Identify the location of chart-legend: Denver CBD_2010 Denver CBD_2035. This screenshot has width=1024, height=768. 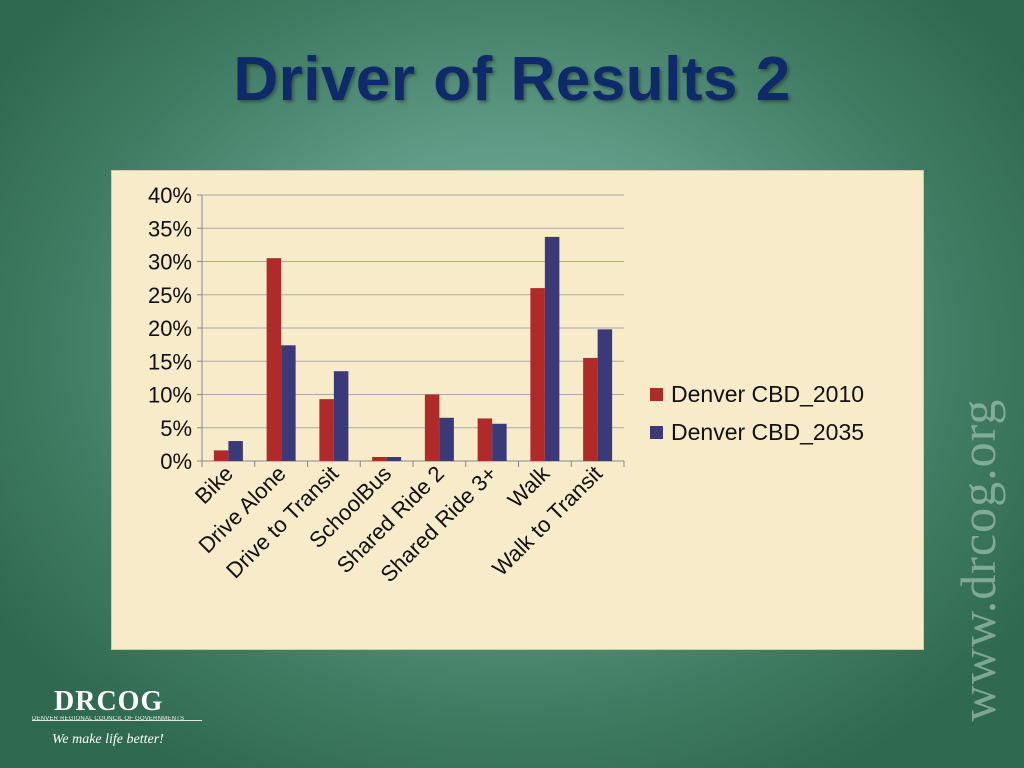
(757, 413).